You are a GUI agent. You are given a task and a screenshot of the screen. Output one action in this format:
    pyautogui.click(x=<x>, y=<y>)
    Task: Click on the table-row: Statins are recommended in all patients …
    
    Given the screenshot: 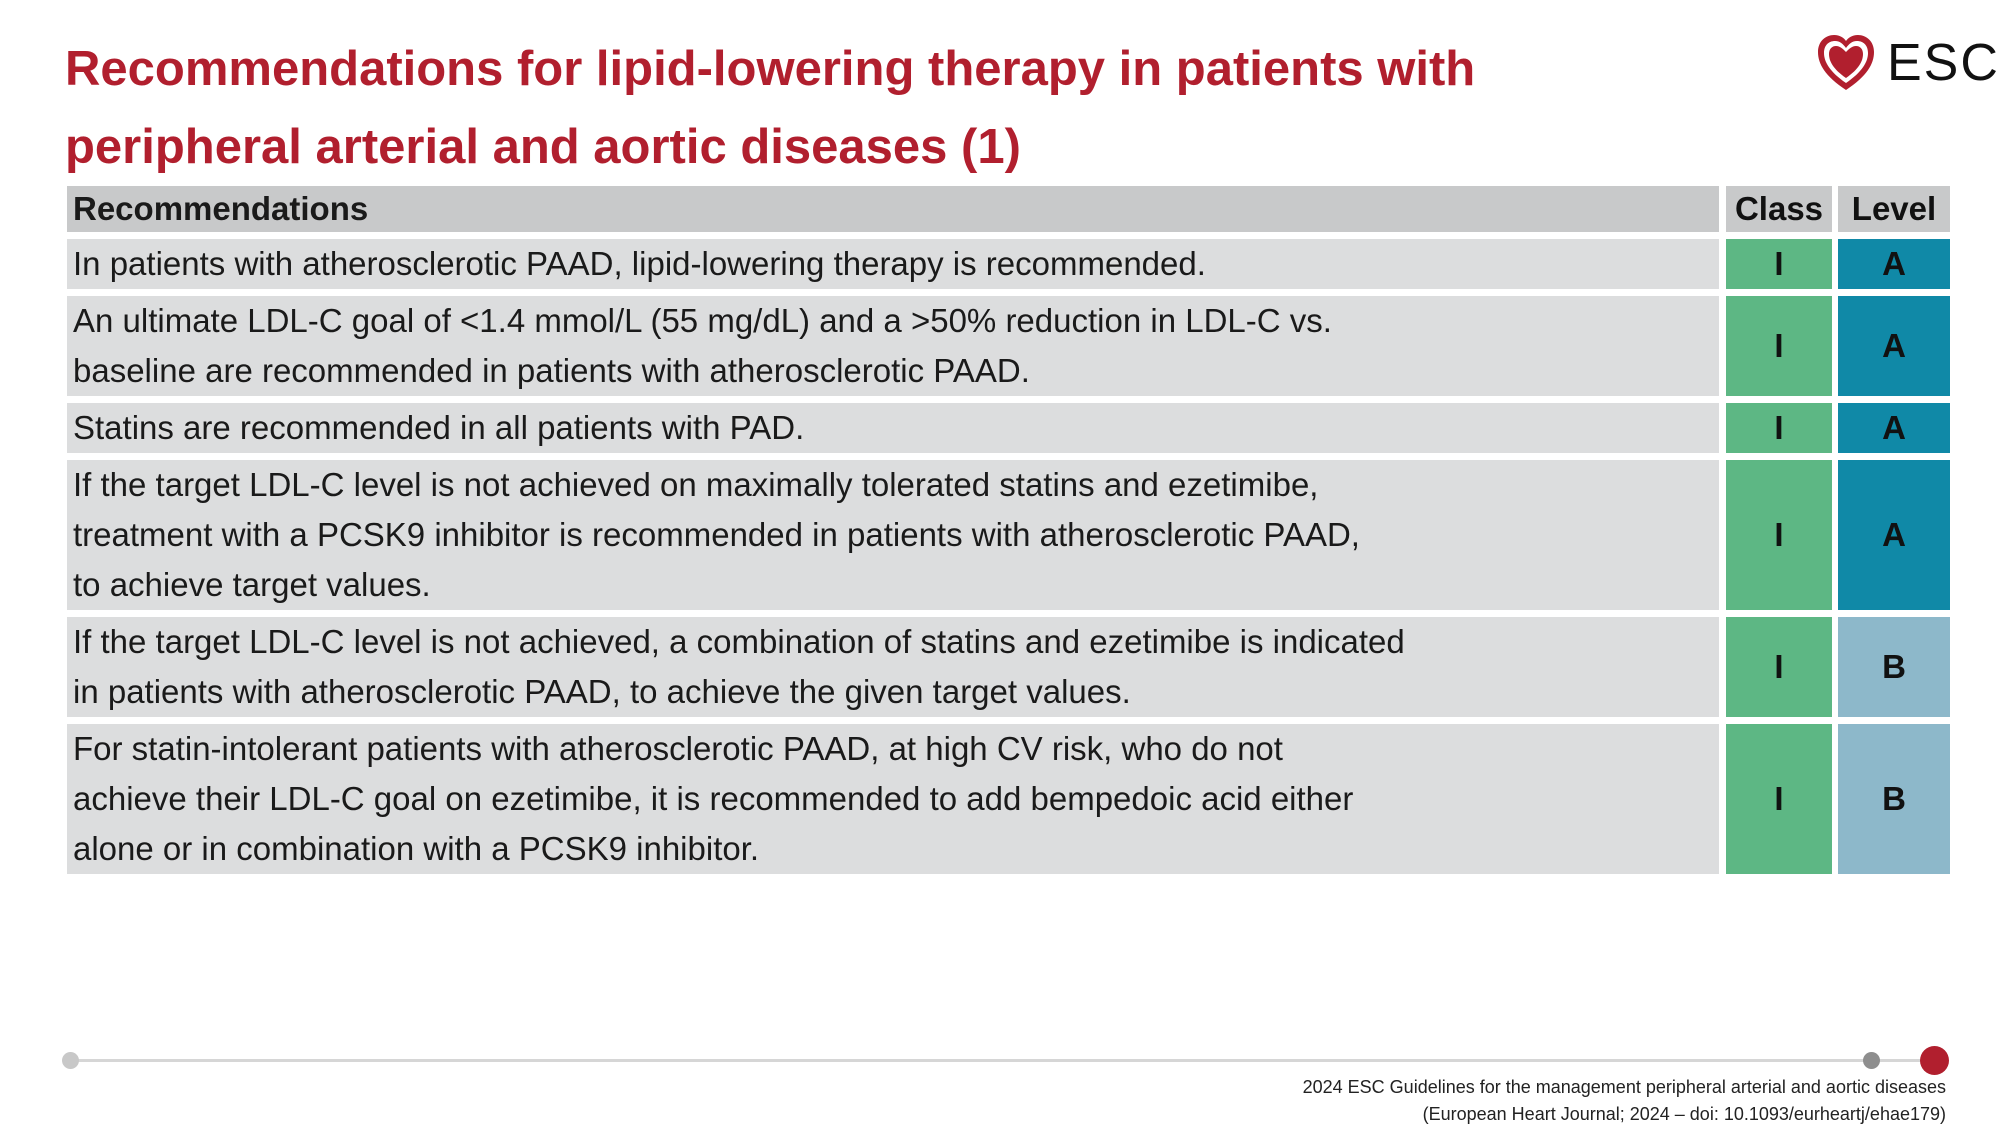 What is the action you would take?
    pyautogui.click(x=1008, y=428)
    